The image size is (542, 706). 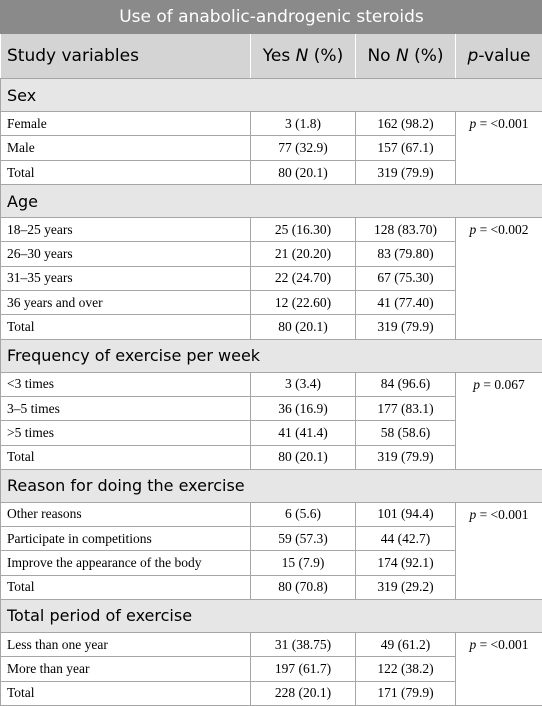 I want to click on variable-cell: 26–30 years, so click(x=125, y=254).